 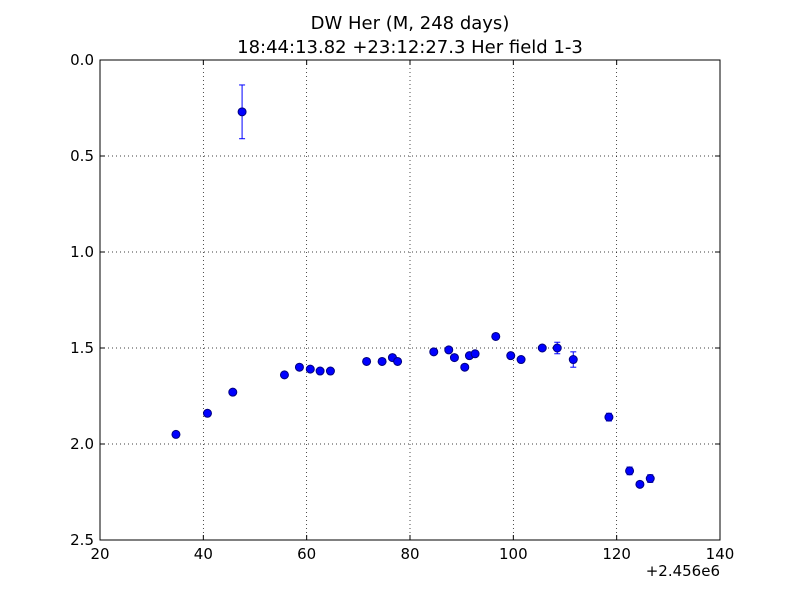 I want to click on y-tick-label: 1.5, so click(x=82, y=348).